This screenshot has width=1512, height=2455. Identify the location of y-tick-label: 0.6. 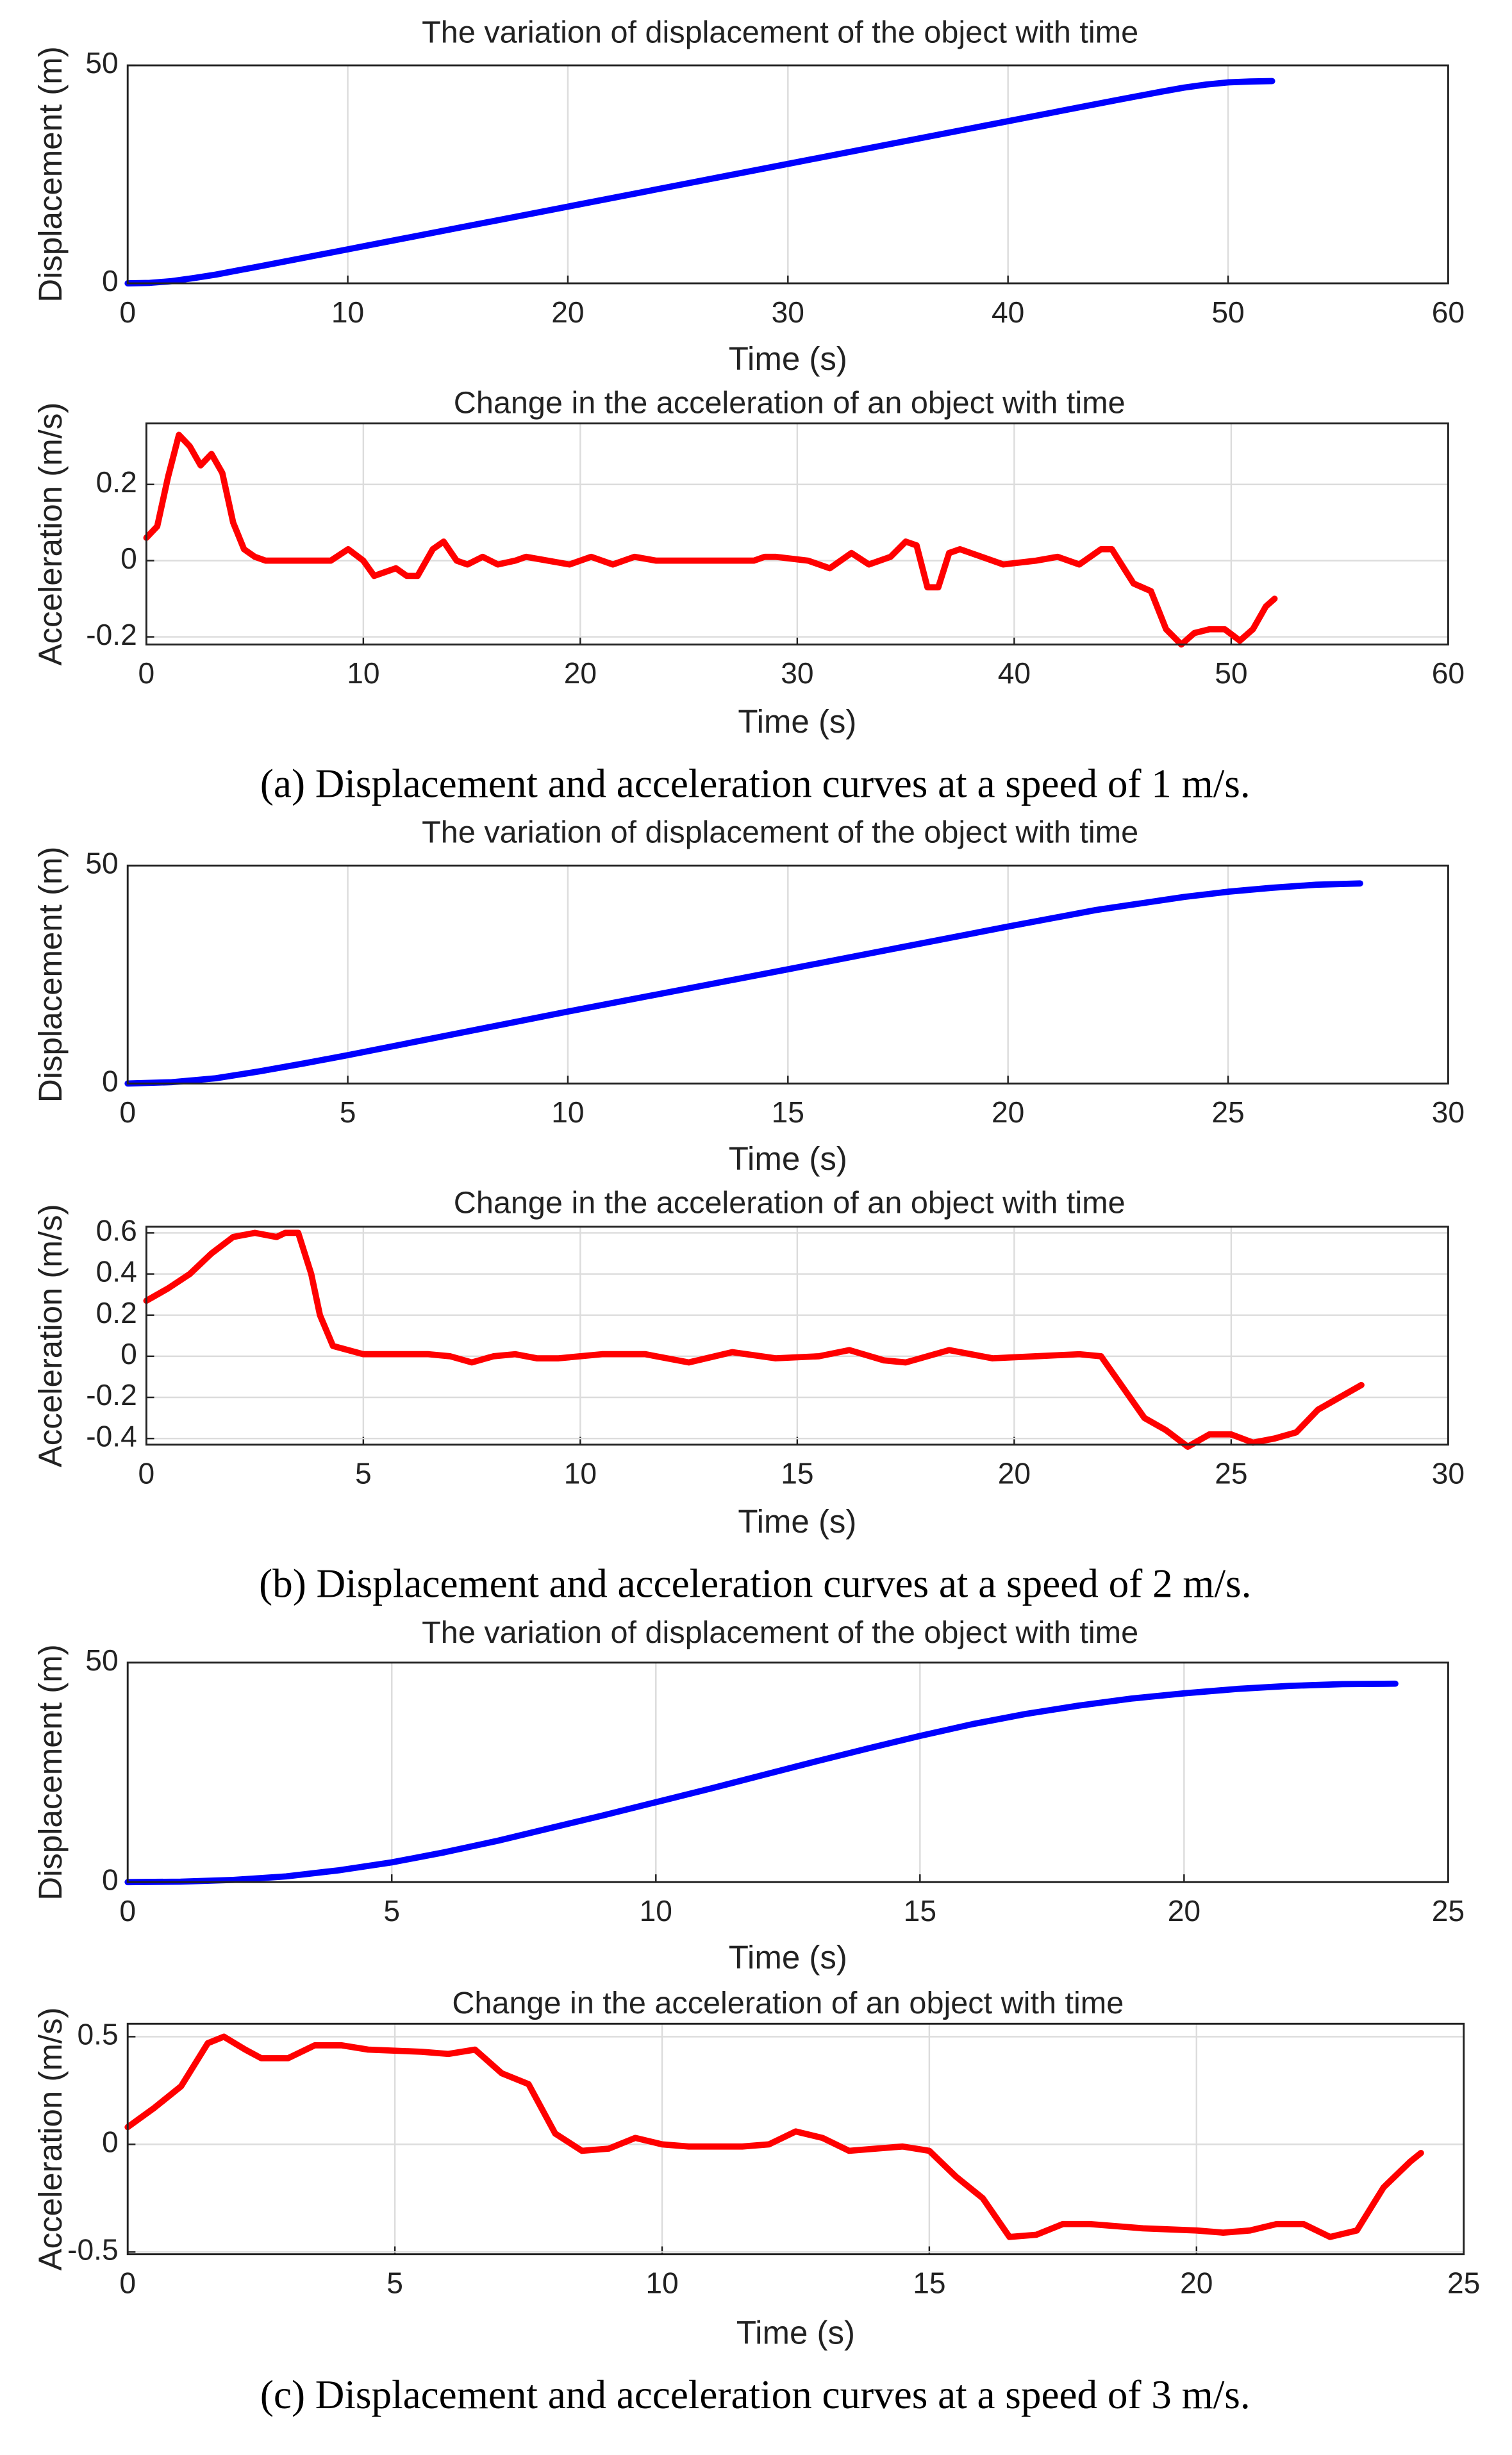
(117, 1230).